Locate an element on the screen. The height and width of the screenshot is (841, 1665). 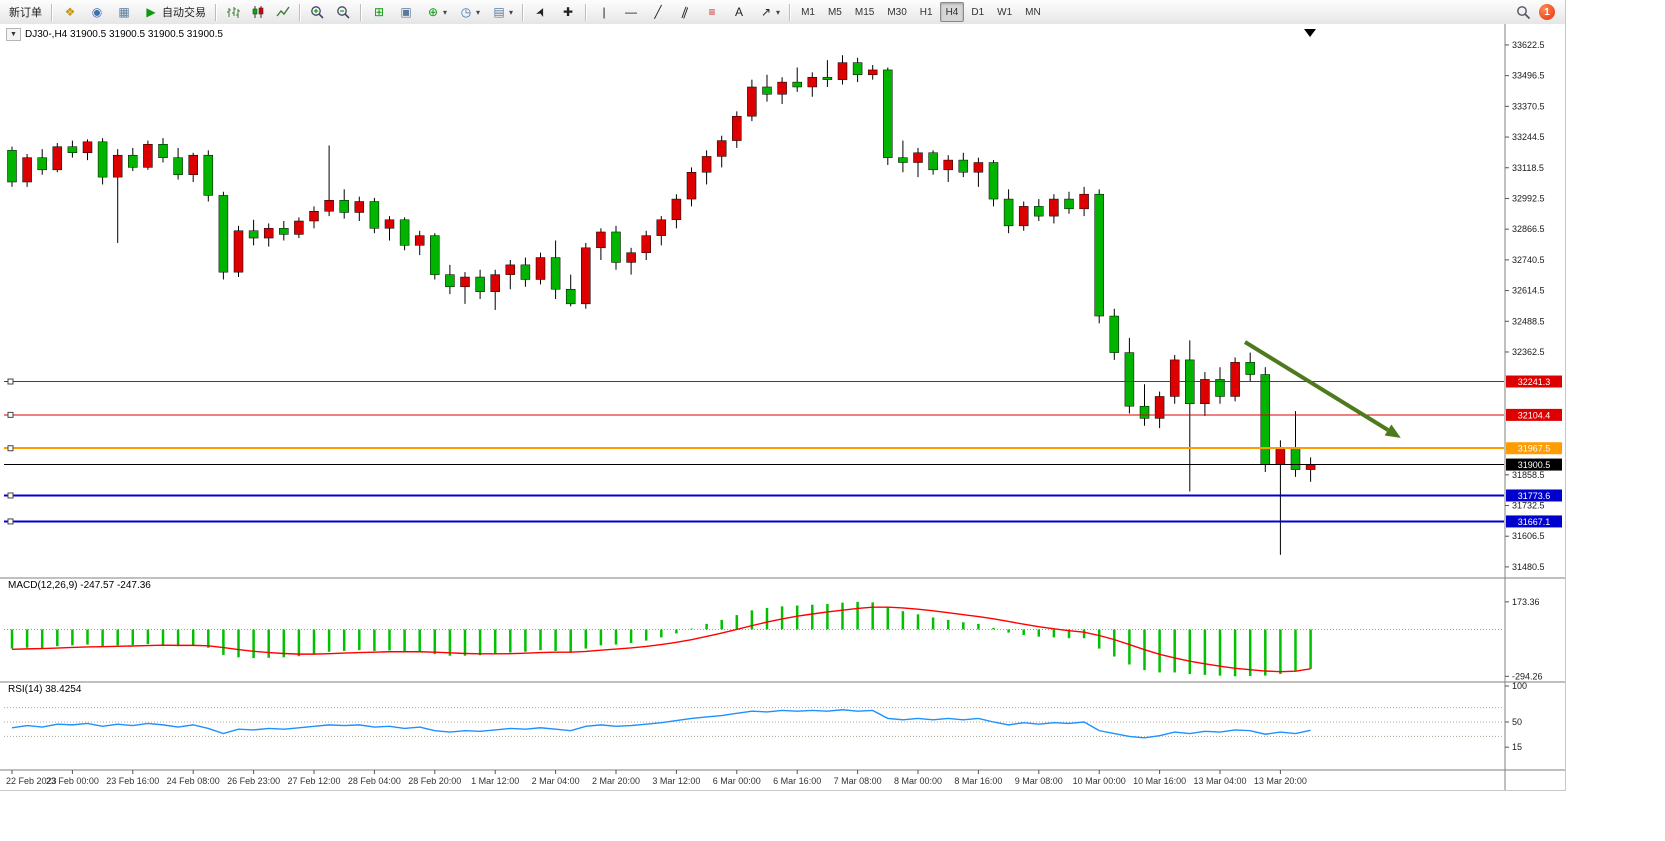
charts-icon: ❖ is located at coordinates (70, 12).